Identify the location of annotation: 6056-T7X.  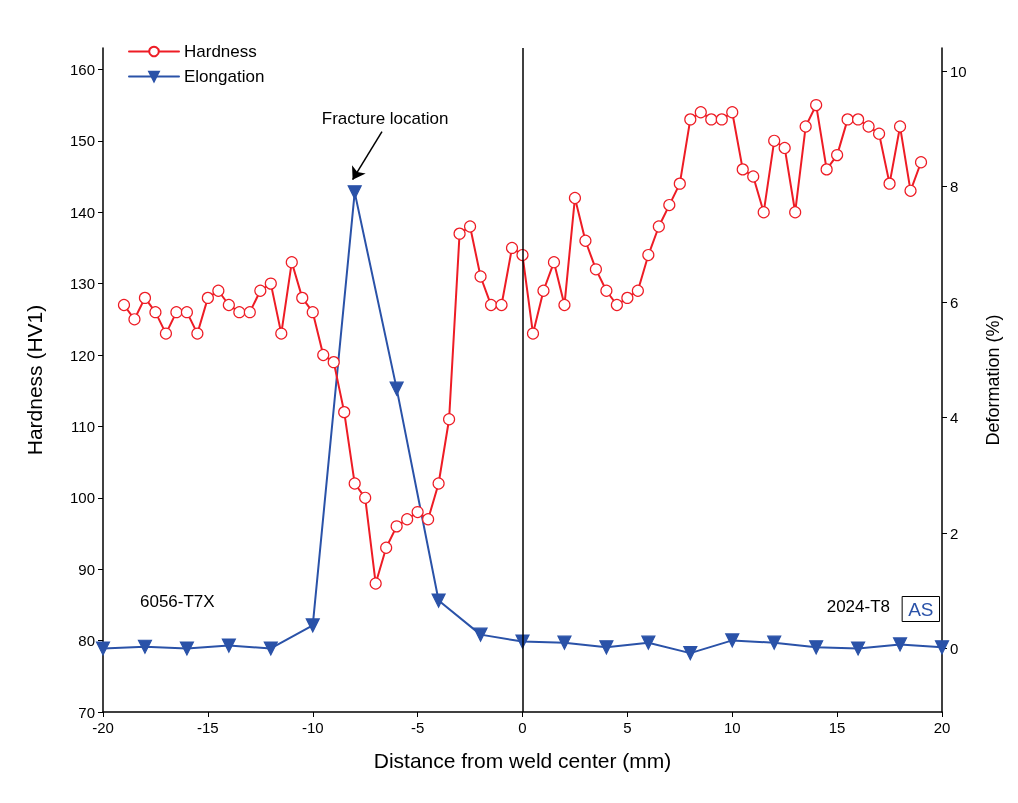
(177, 601).